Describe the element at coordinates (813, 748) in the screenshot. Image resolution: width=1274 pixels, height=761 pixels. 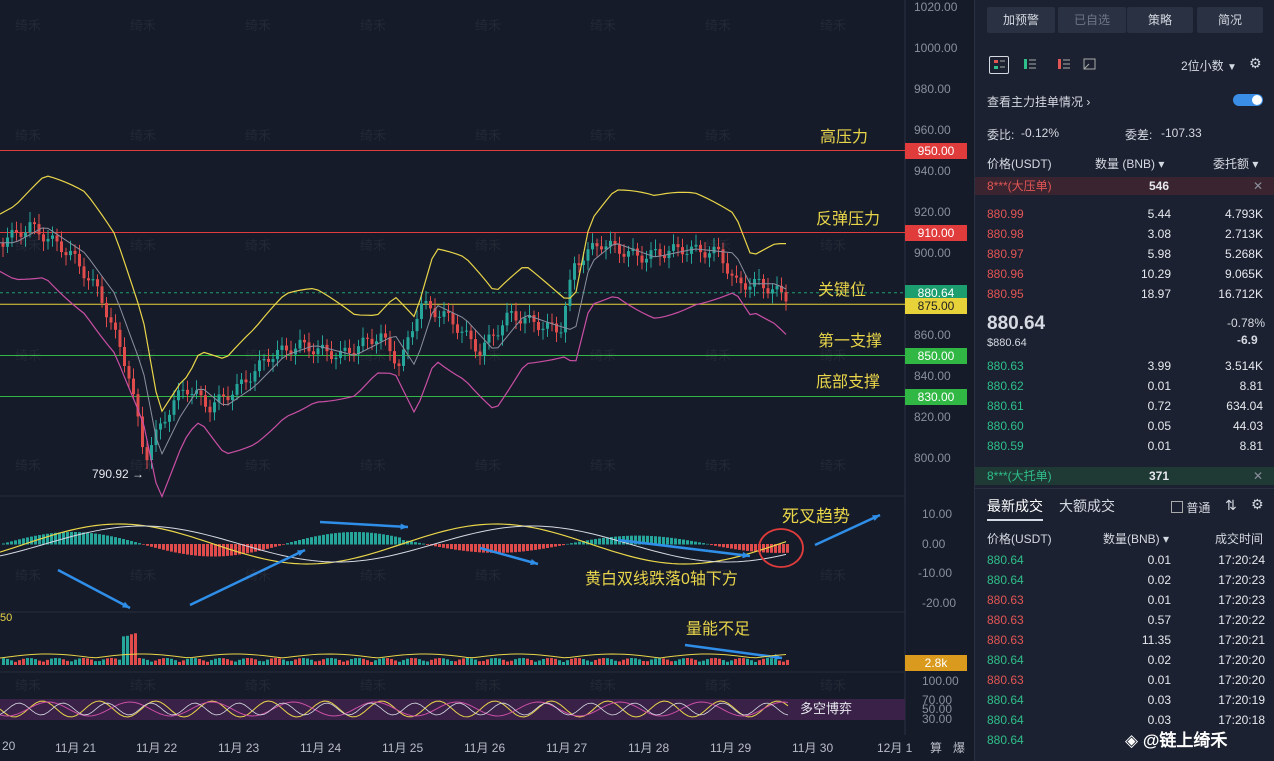
I see `time-tick-label: 11月 30` at that location.